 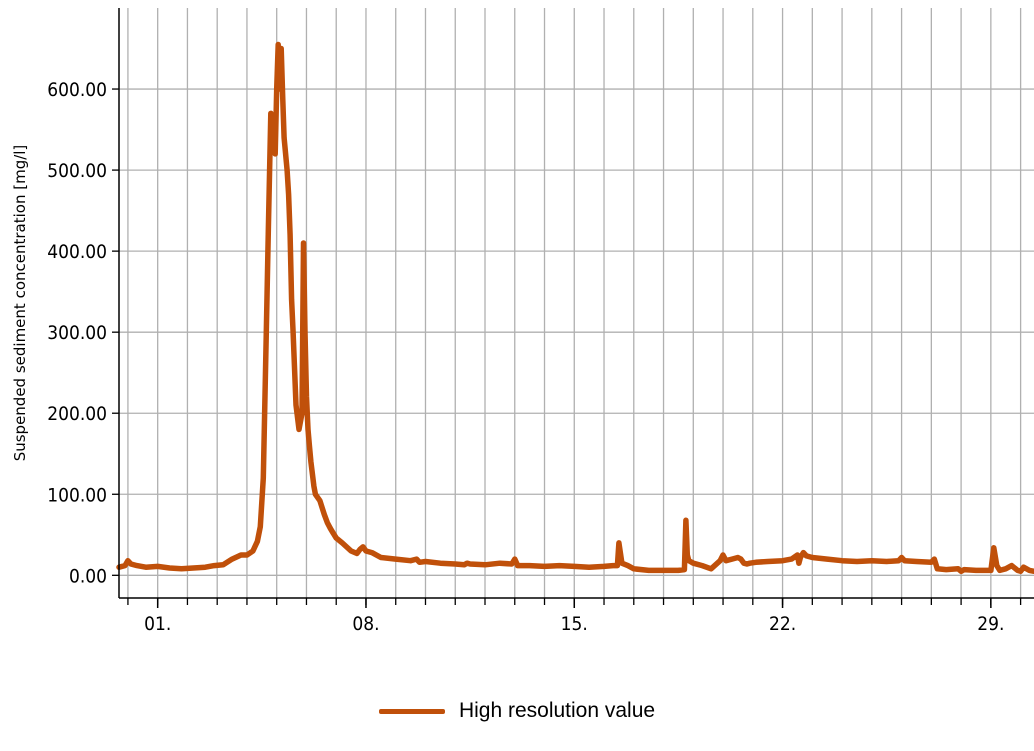 What do you see at coordinates (782, 624) in the screenshot?
I see `x-tick-label: 22.` at bounding box center [782, 624].